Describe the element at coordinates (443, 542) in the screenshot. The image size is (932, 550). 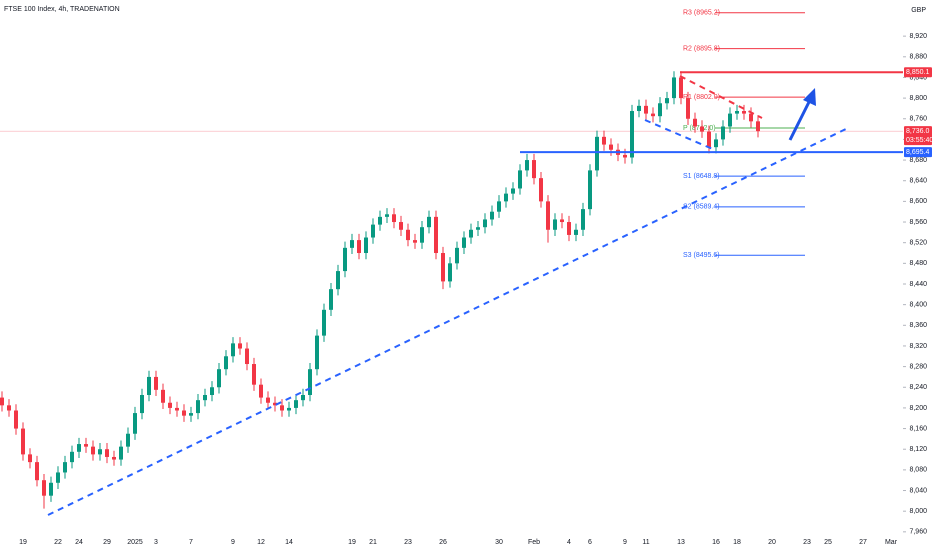
I see `x-tick-label: 26` at that location.